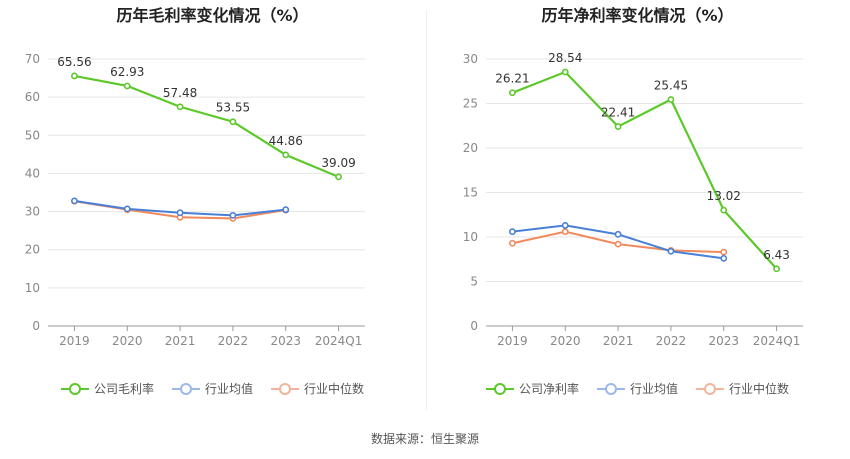 The height and width of the screenshot is (459, 850). I want to click on y-tick-label: 60, so click(32, 97).